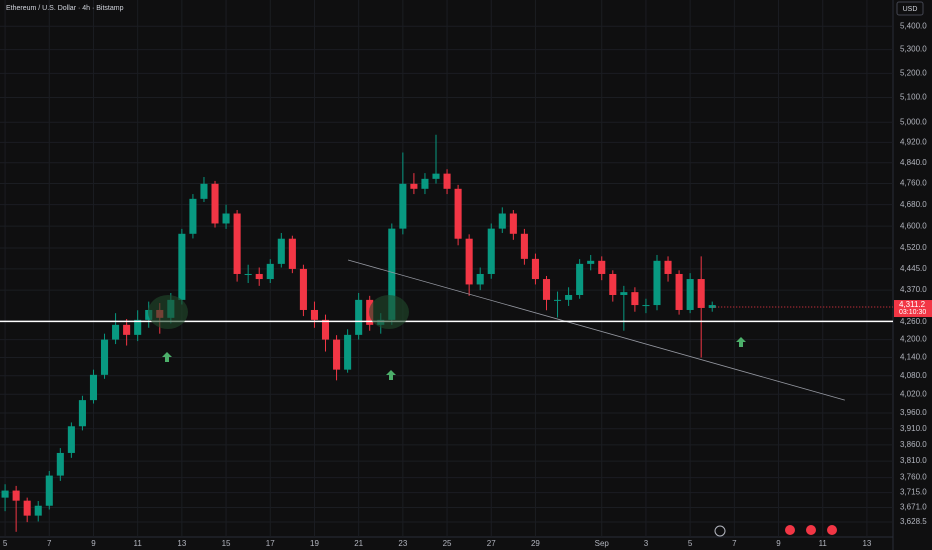 The image size is (932, 550). Describe the element at coordinates (913, 289) in the screenshot. I see `y-tick-label: 4,370.0` at that location.